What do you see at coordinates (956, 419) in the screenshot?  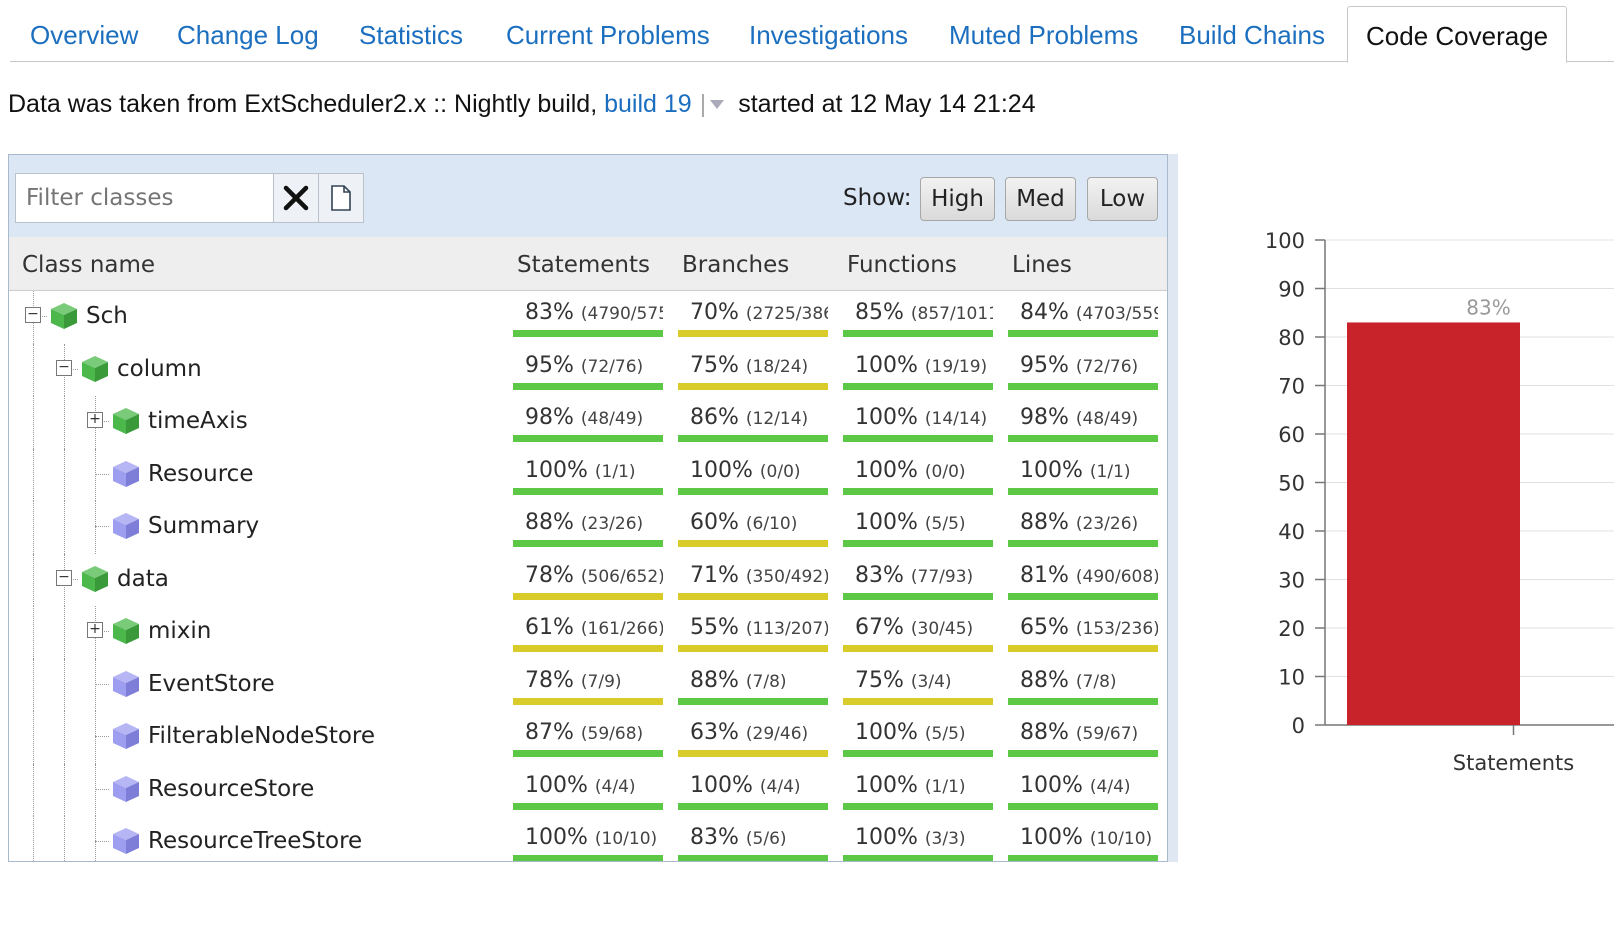 I see `coverage-detail: (14/14)` at bounding box center [956, 419].